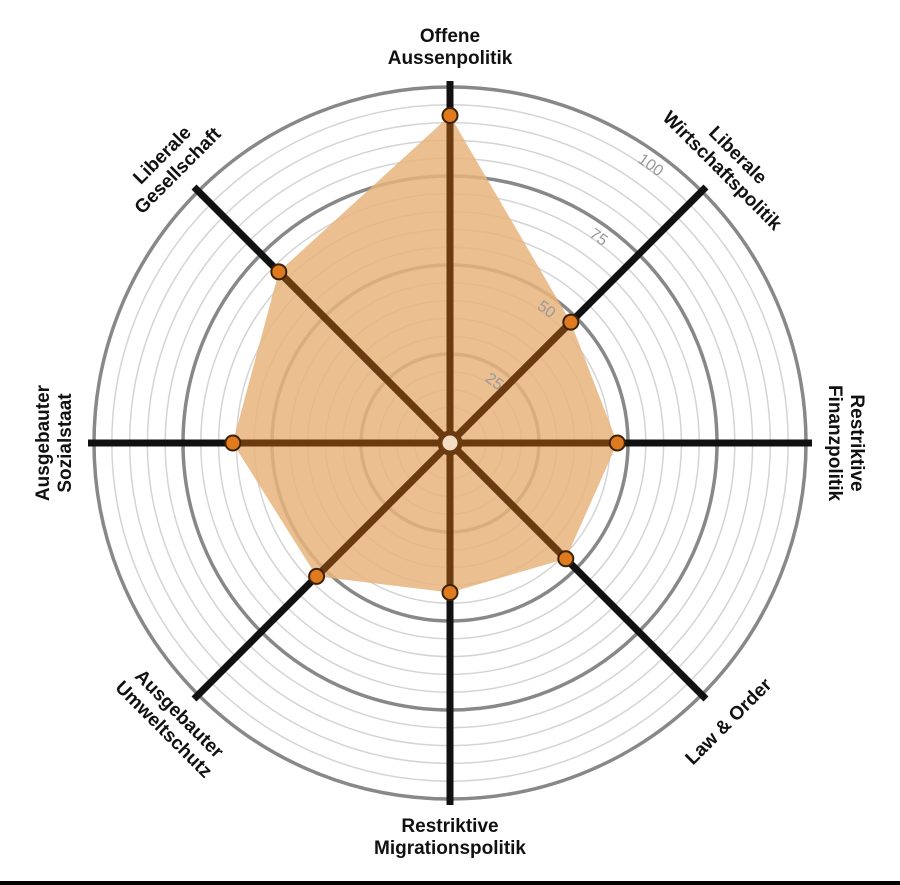  I want to click on axis-label: Ausgebauter Sozialstaat, so click(54, 442).